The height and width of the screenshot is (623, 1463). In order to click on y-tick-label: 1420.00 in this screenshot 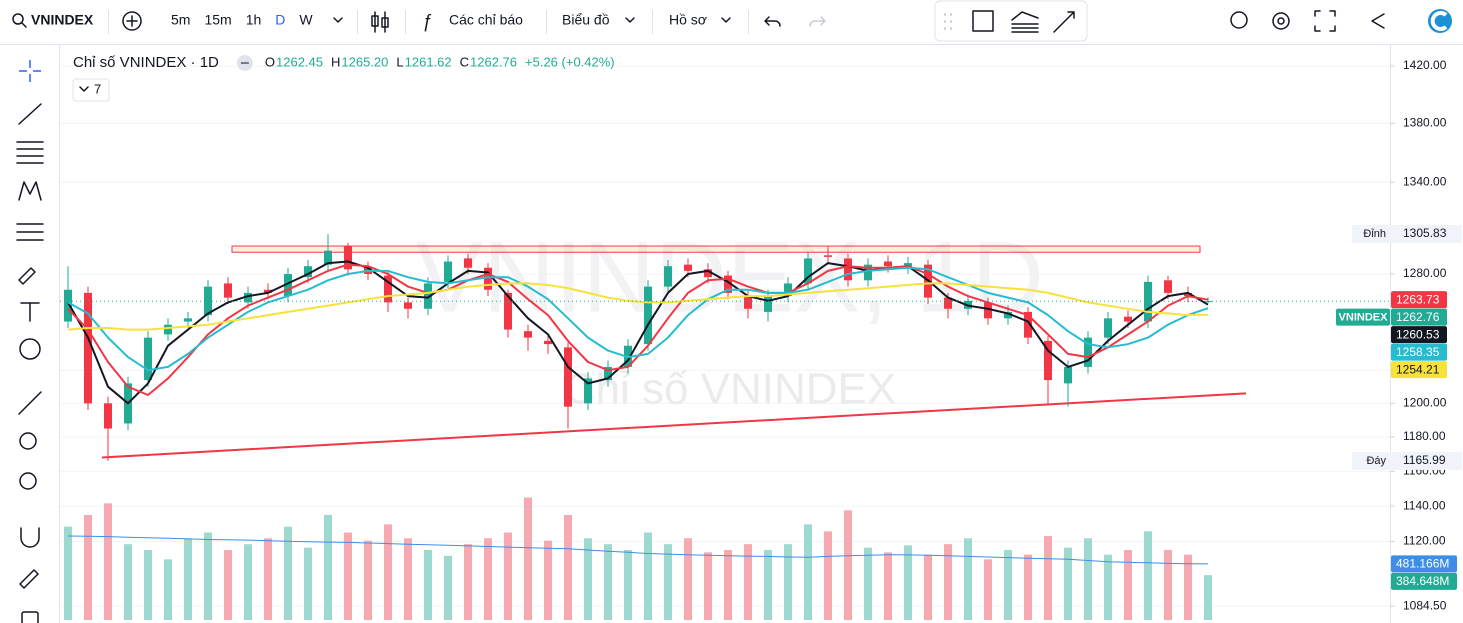, I will do `click(1425, 65)`.